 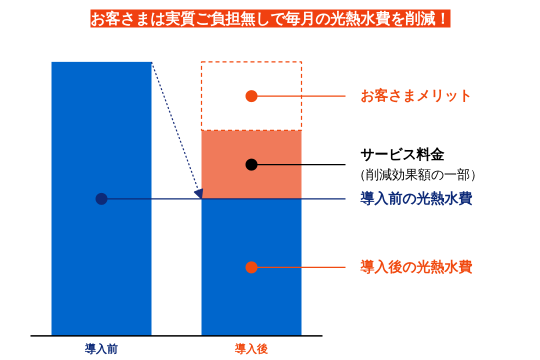 I want to click on text: （削減効果額の一部）, so click(x=418, y=176).